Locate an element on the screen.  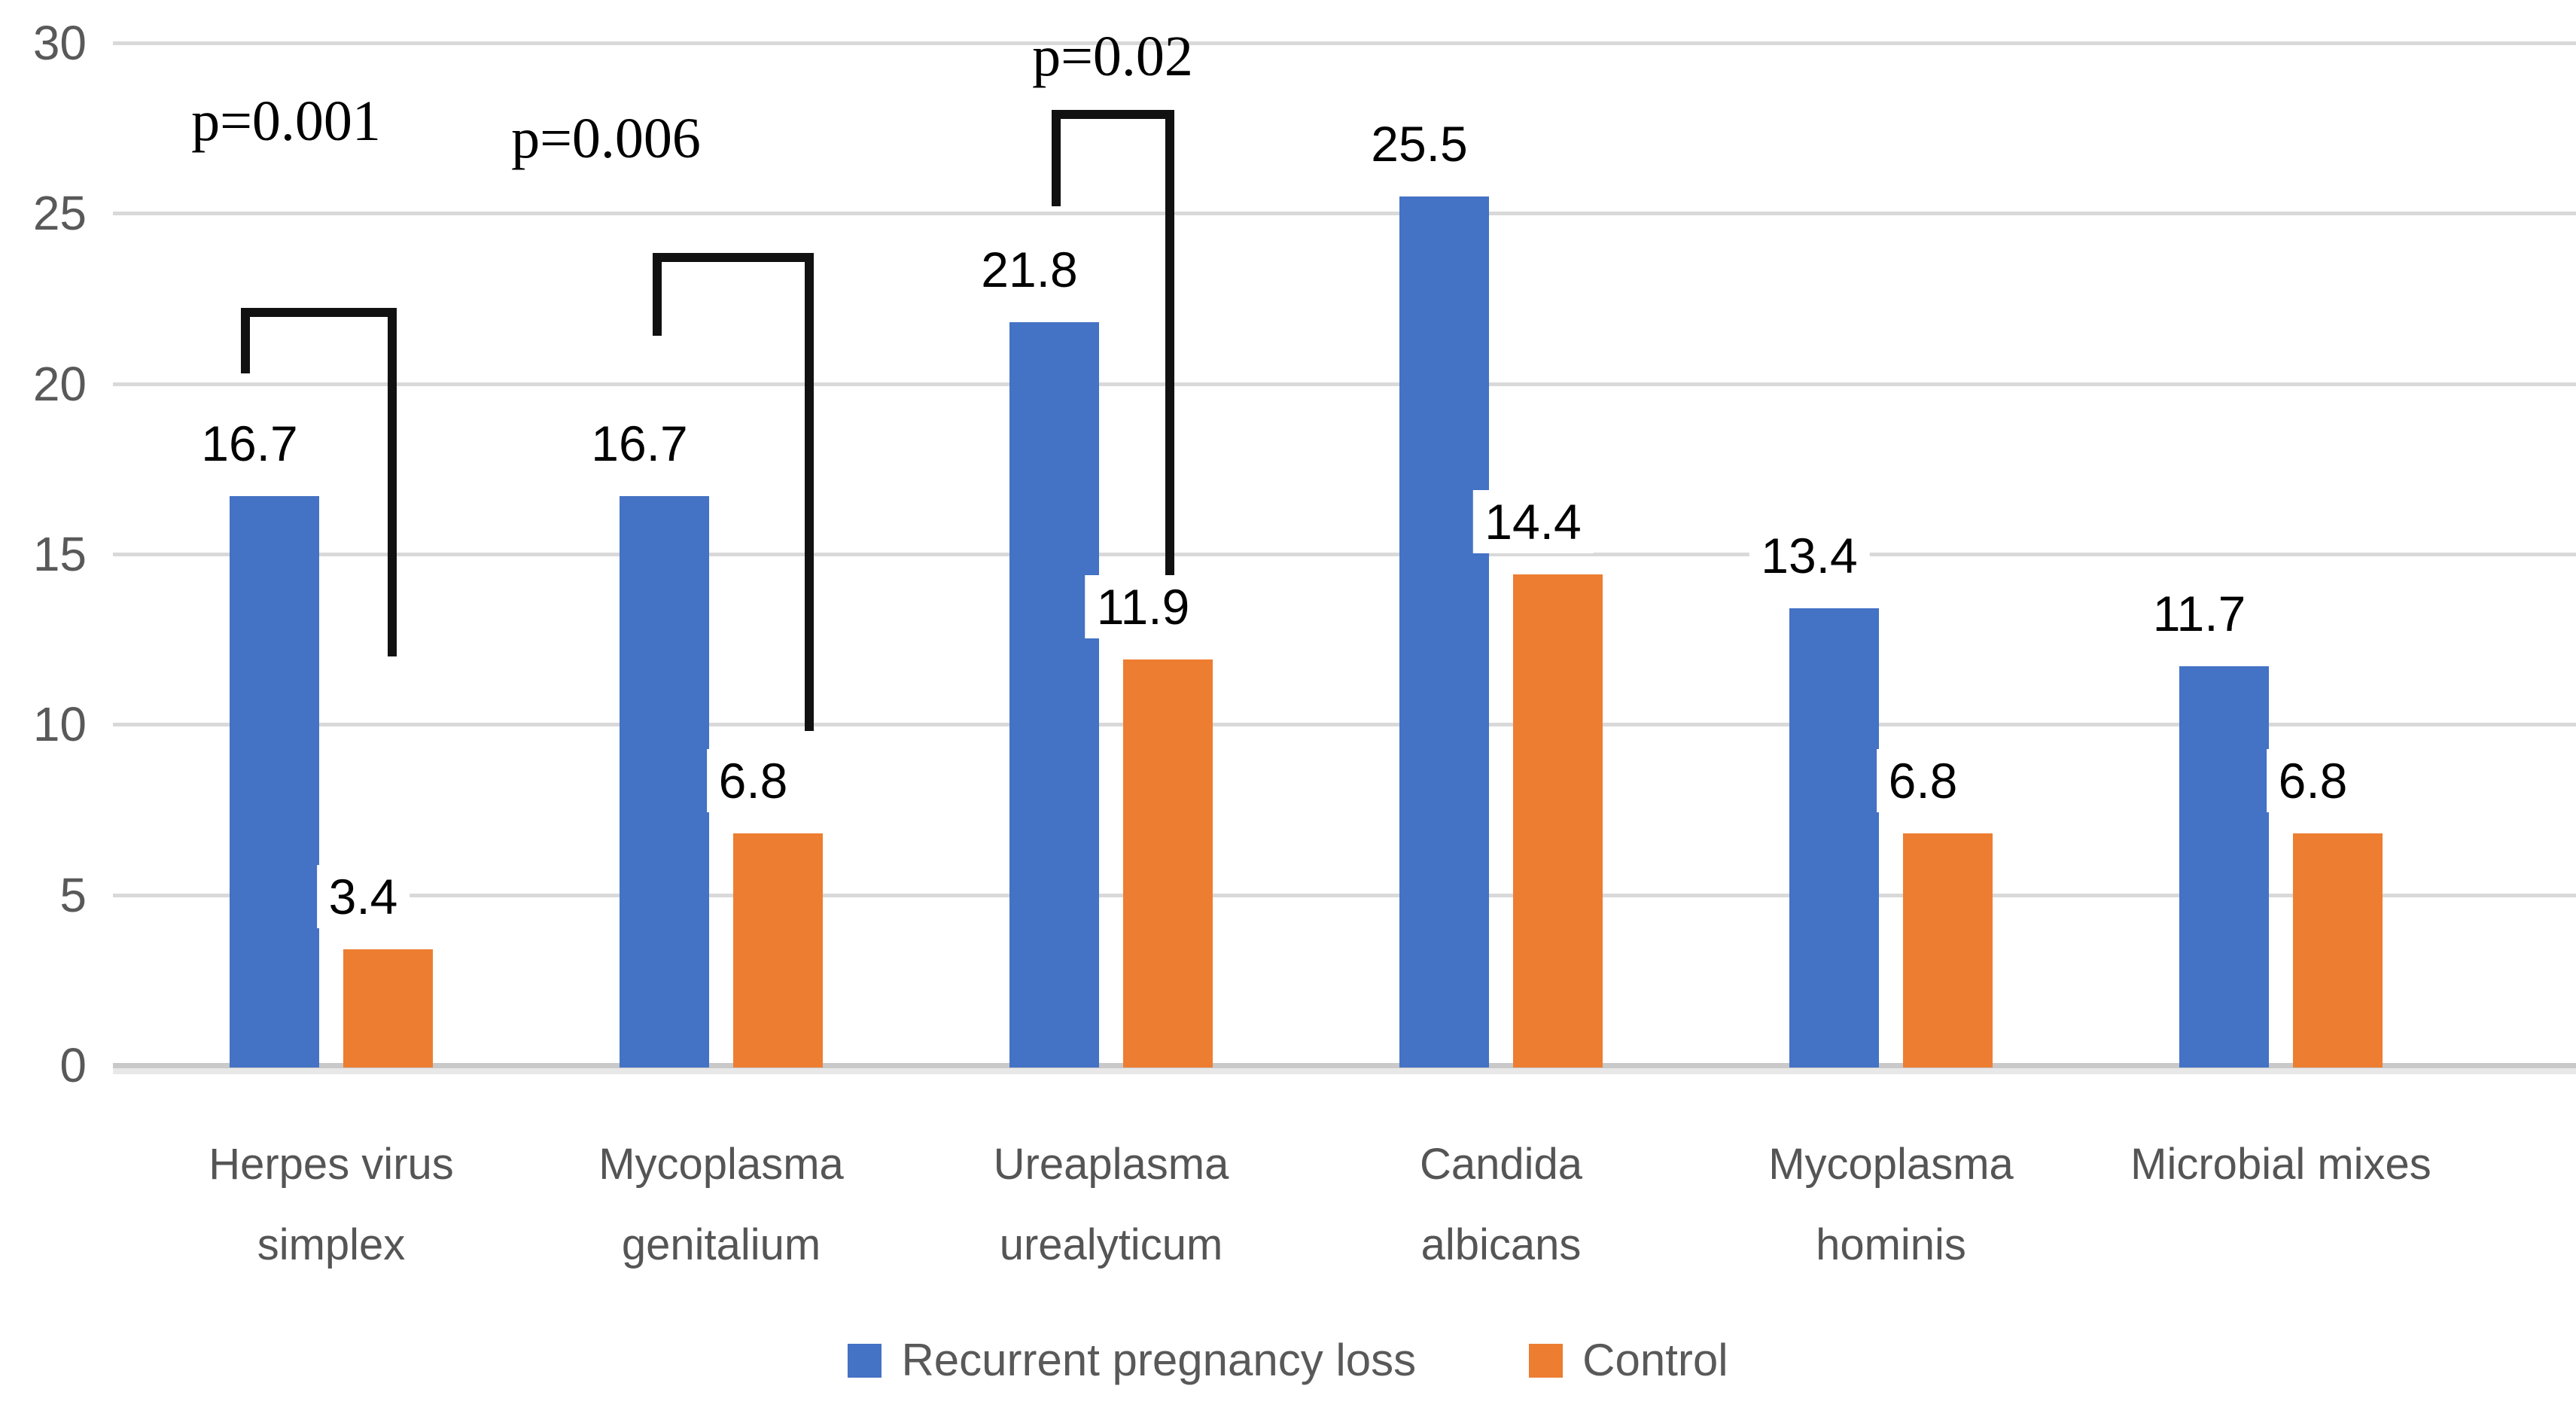
bar-value-label: 25.5 is located at coordinates (1420, 143).